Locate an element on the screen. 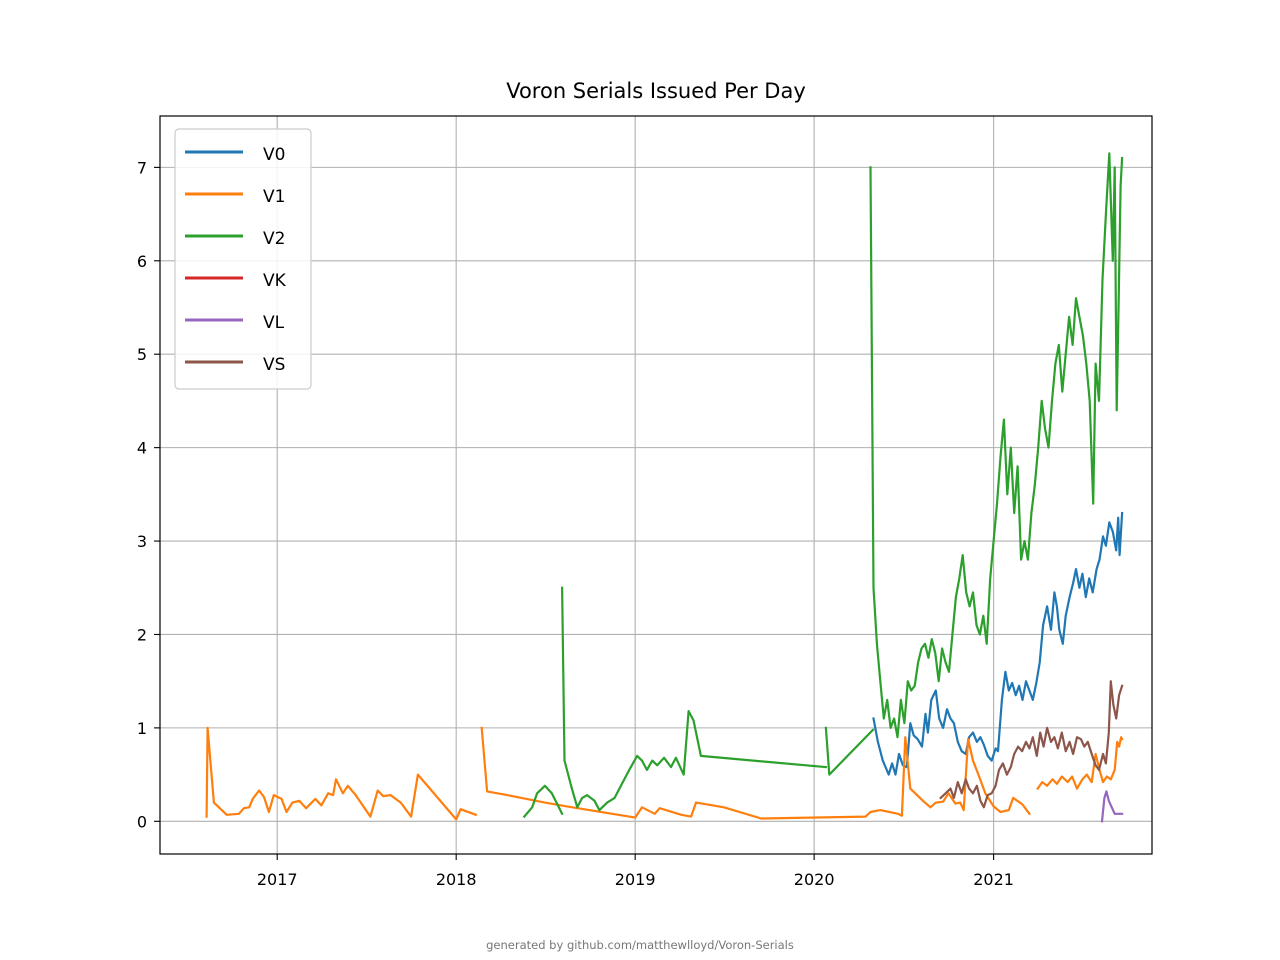  chart-title: Voron Serials Issued Per Day is located at coordinates (656, 91).